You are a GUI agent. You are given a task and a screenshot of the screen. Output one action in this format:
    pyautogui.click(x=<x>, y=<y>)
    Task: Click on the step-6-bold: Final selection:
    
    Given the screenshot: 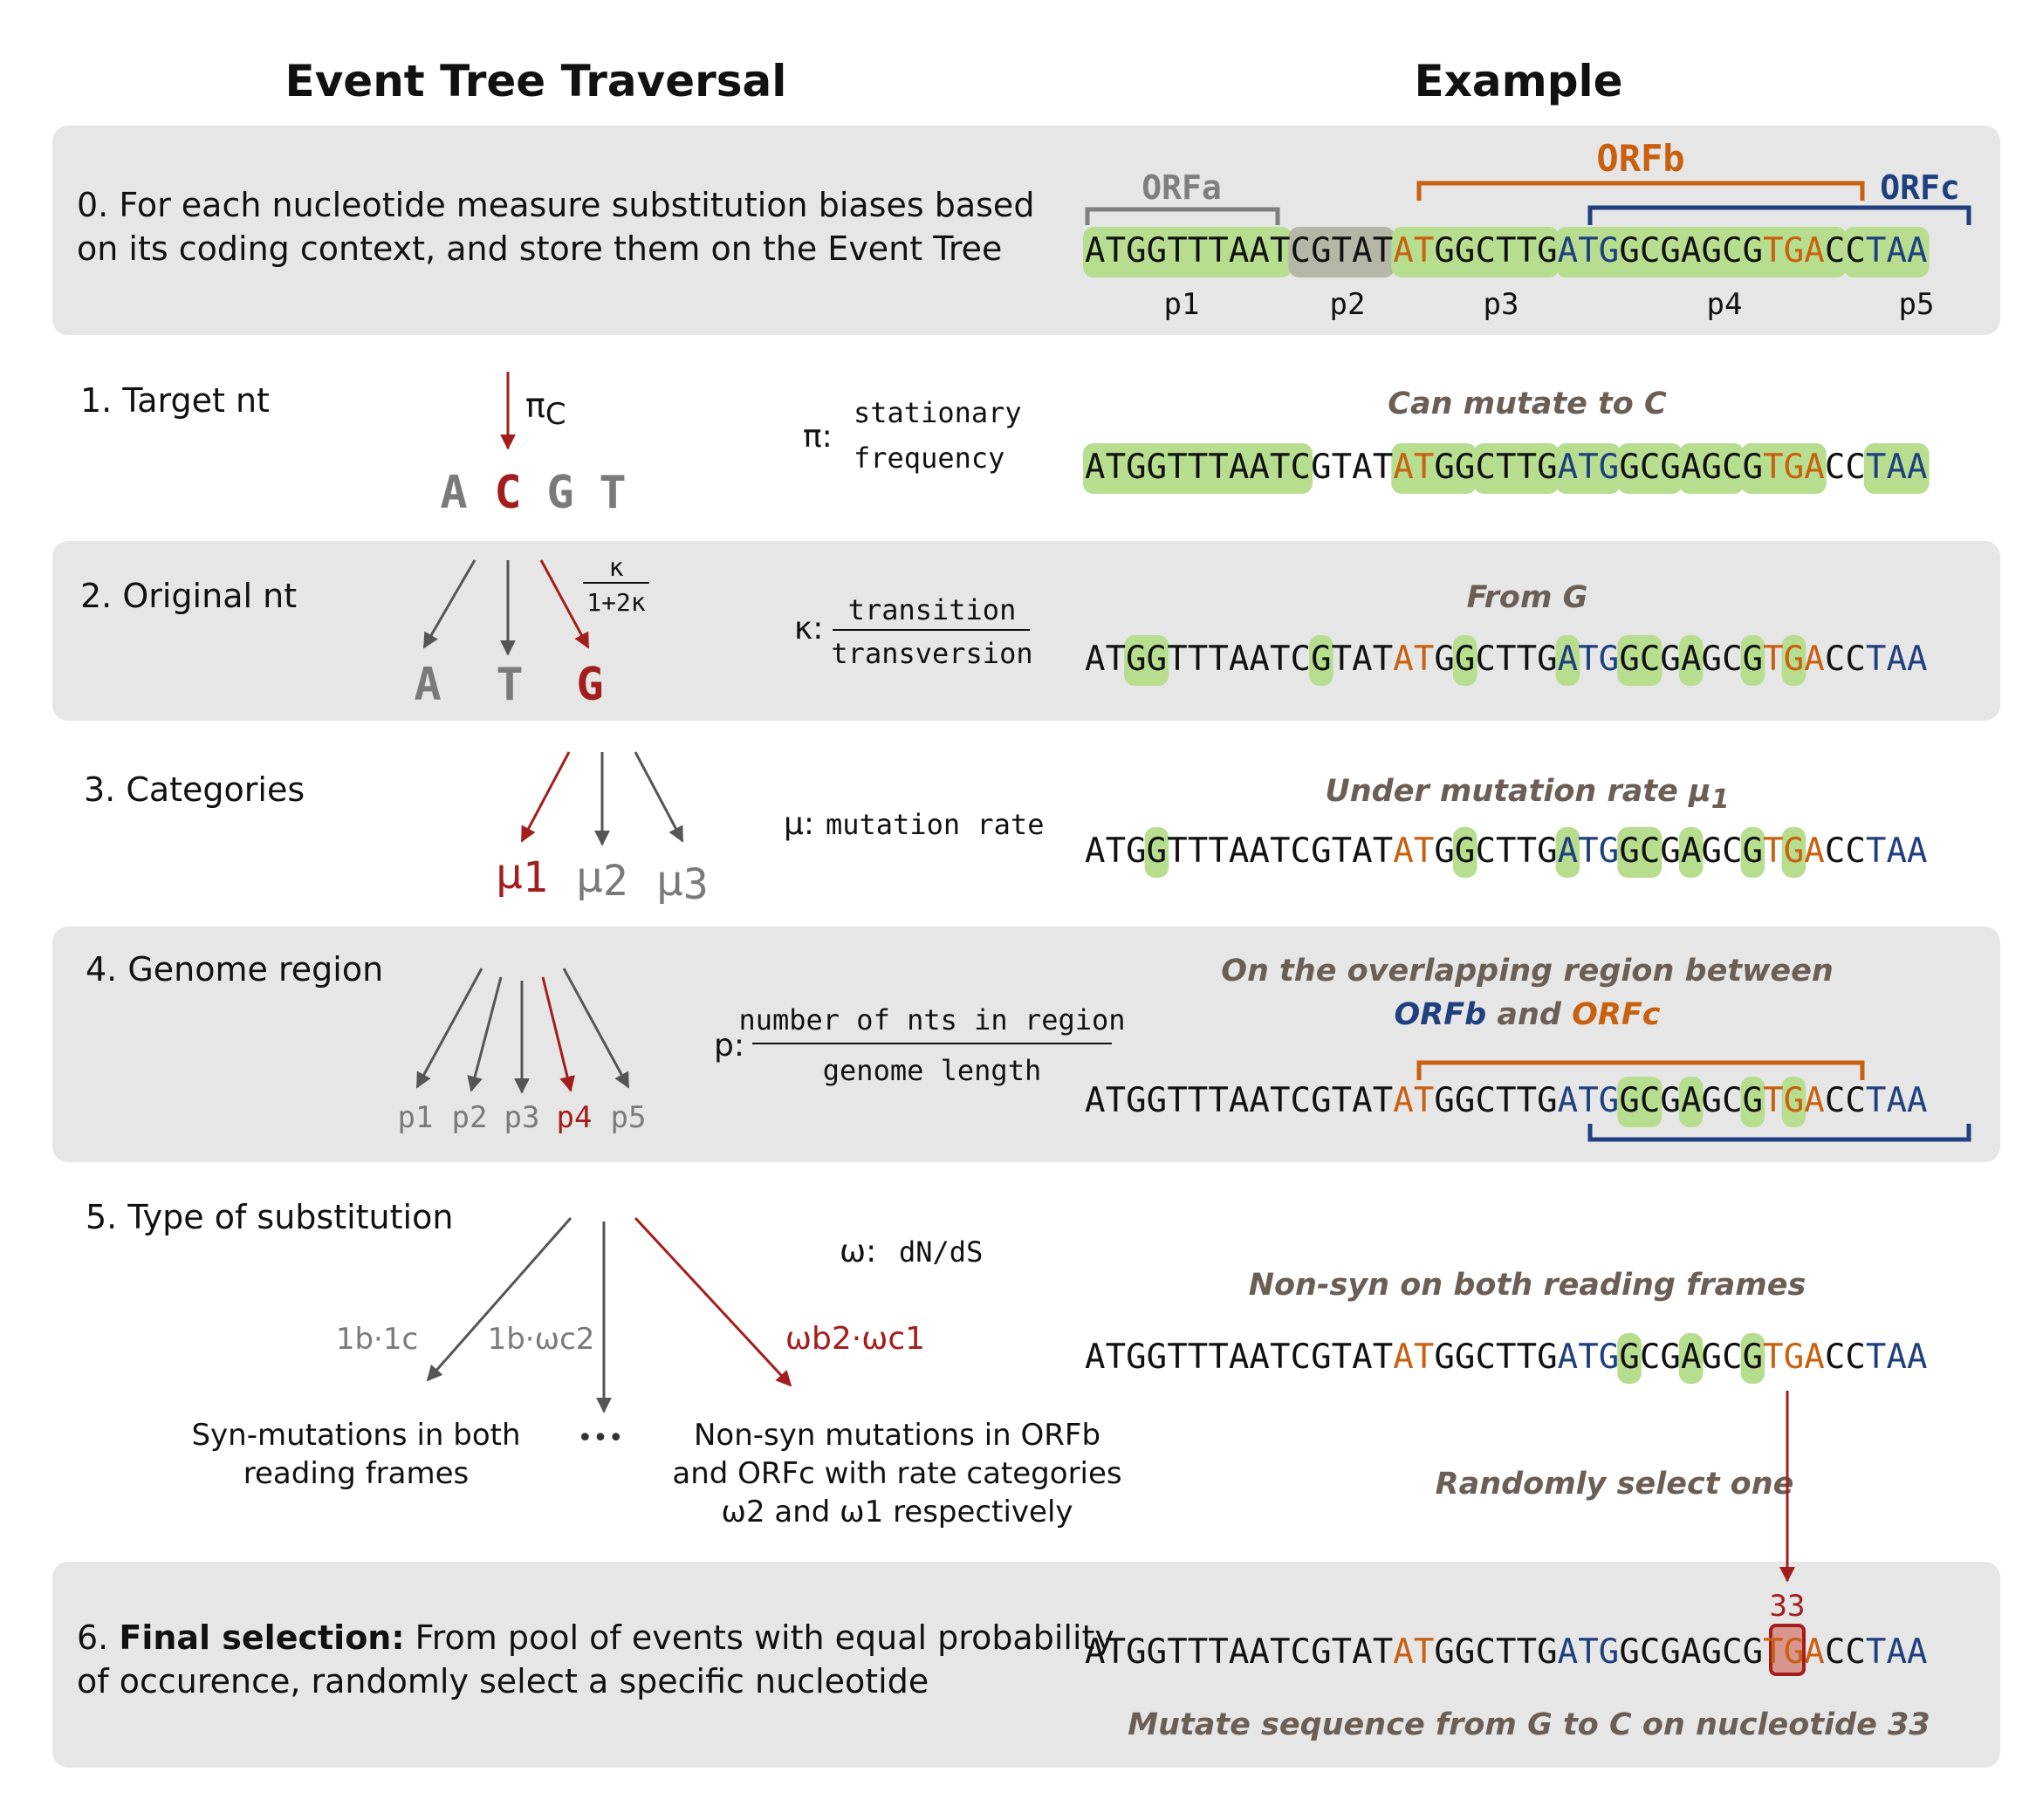 What is the action you would take?
    pyautogui.click(x=261, y=1637)
    